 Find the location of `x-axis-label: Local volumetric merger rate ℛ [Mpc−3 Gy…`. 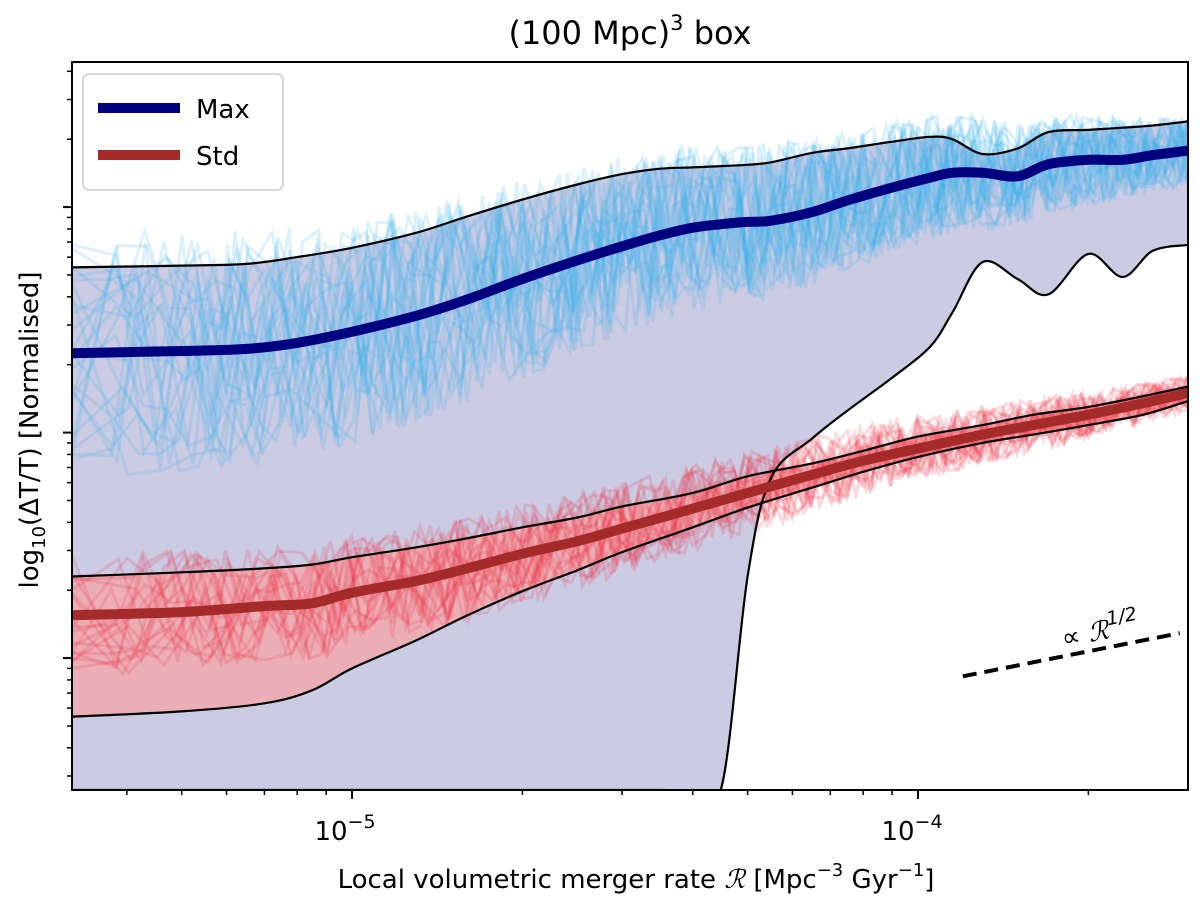

x-axis-label: Local volumetric merger rate ℛ [Mpc−3 Gy… is located at coordinates (636, 877).